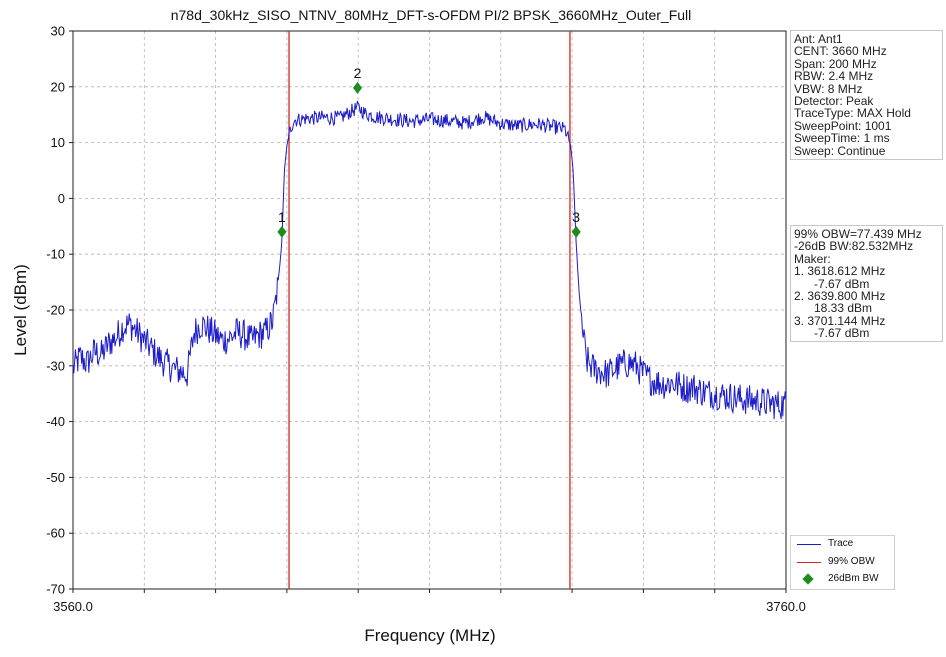 The height and width of the screenshot is (657, 946). I want to click on legend-item-trace: Trace, so click(842, 545).